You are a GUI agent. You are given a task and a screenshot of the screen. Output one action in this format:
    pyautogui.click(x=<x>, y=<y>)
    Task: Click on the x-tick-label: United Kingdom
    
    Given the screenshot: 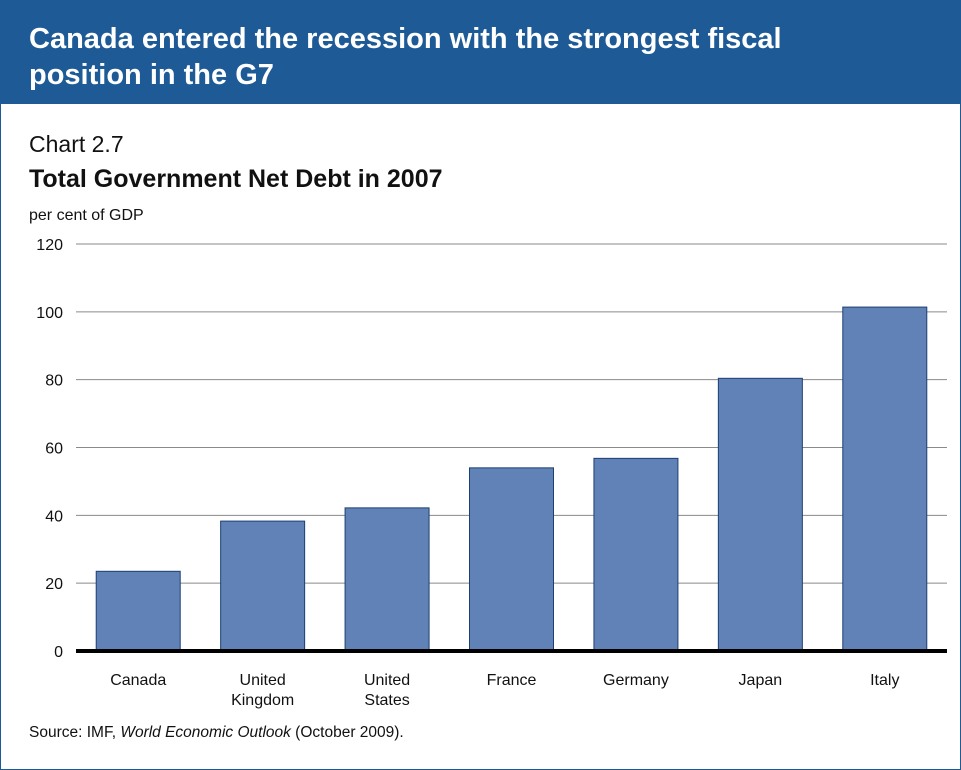 What is the action you would take?
    pyautogui.click(x=262, y=690)
    